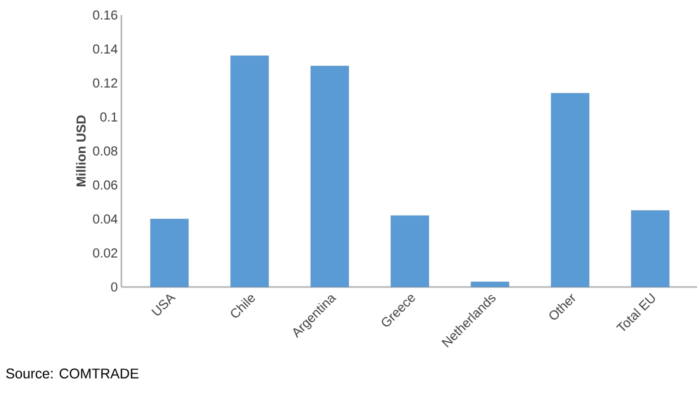  What do you see at coordinates (81, 150) in the screenshot?
I see `y-axis-title: Million USD` at bounding box center [81, 150].